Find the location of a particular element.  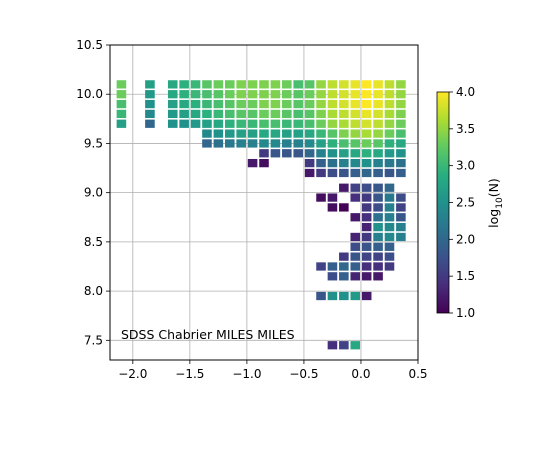

colorbar-label-main: log is located at coordinates (493, 218).